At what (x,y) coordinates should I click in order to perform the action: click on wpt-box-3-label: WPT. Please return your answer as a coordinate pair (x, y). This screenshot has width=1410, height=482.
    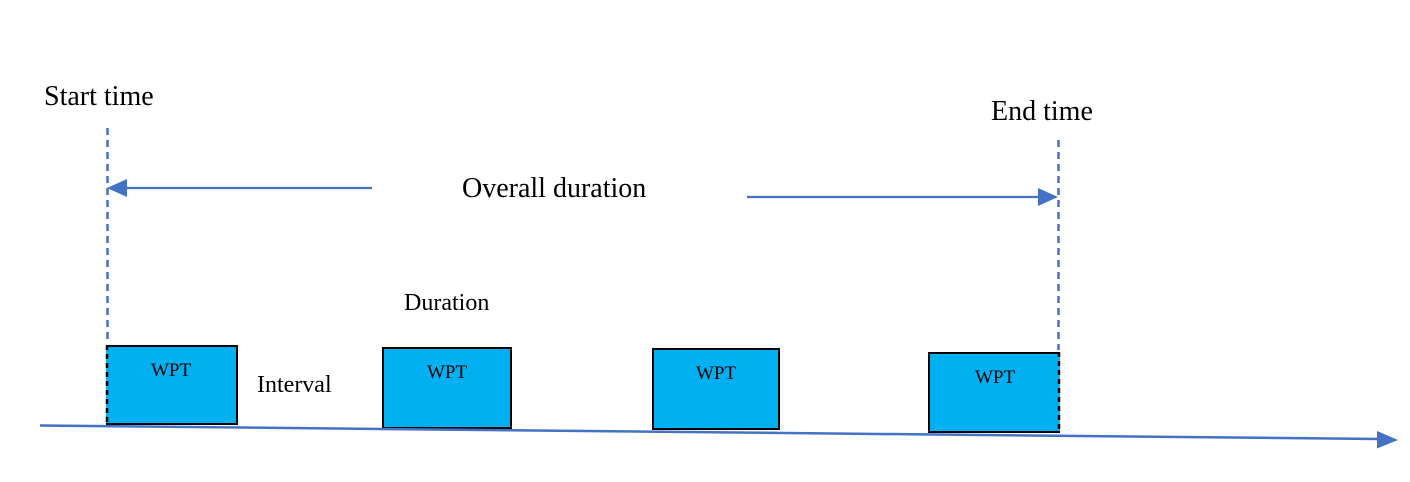
    Looking at the image, I should click on (716, 373).